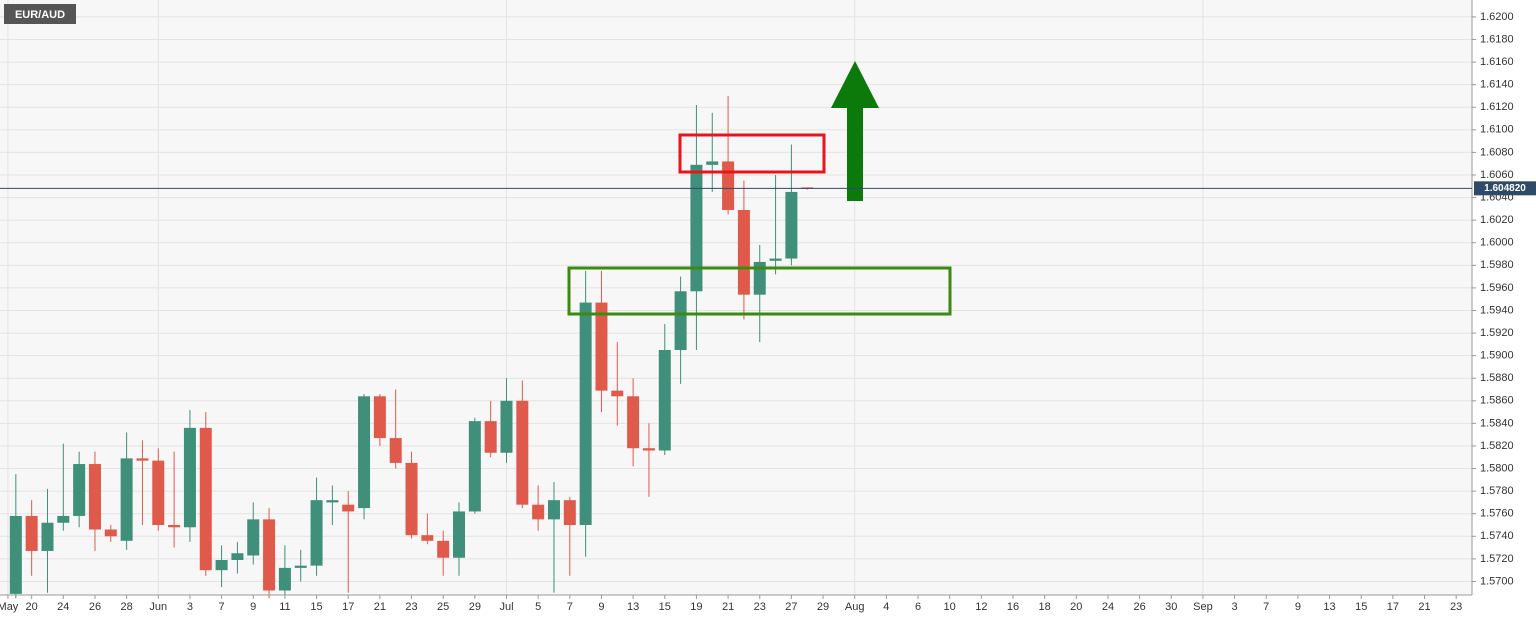  I want to click on x-tick-label: 27, so click(791, 607).